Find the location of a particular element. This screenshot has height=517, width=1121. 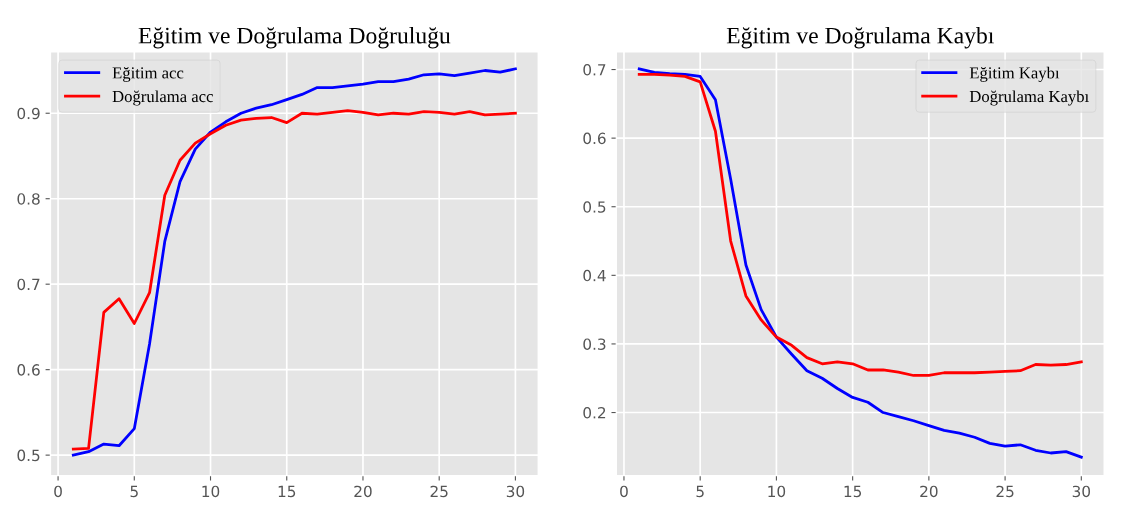

legend-label: Eğitim acc is located at coordinates (148, 74).